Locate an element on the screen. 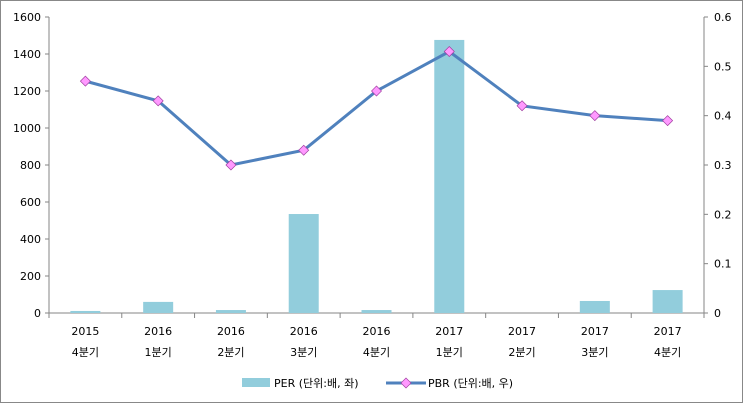  legend-per-swatch is located at coordinates (256, 382).